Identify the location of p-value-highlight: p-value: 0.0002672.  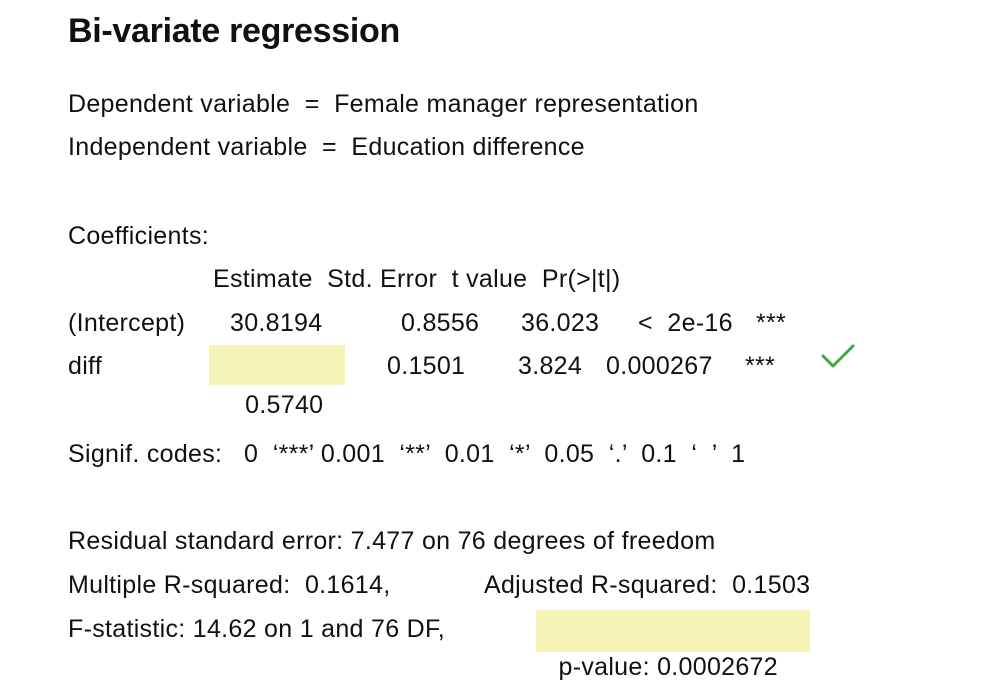
(673, 645).